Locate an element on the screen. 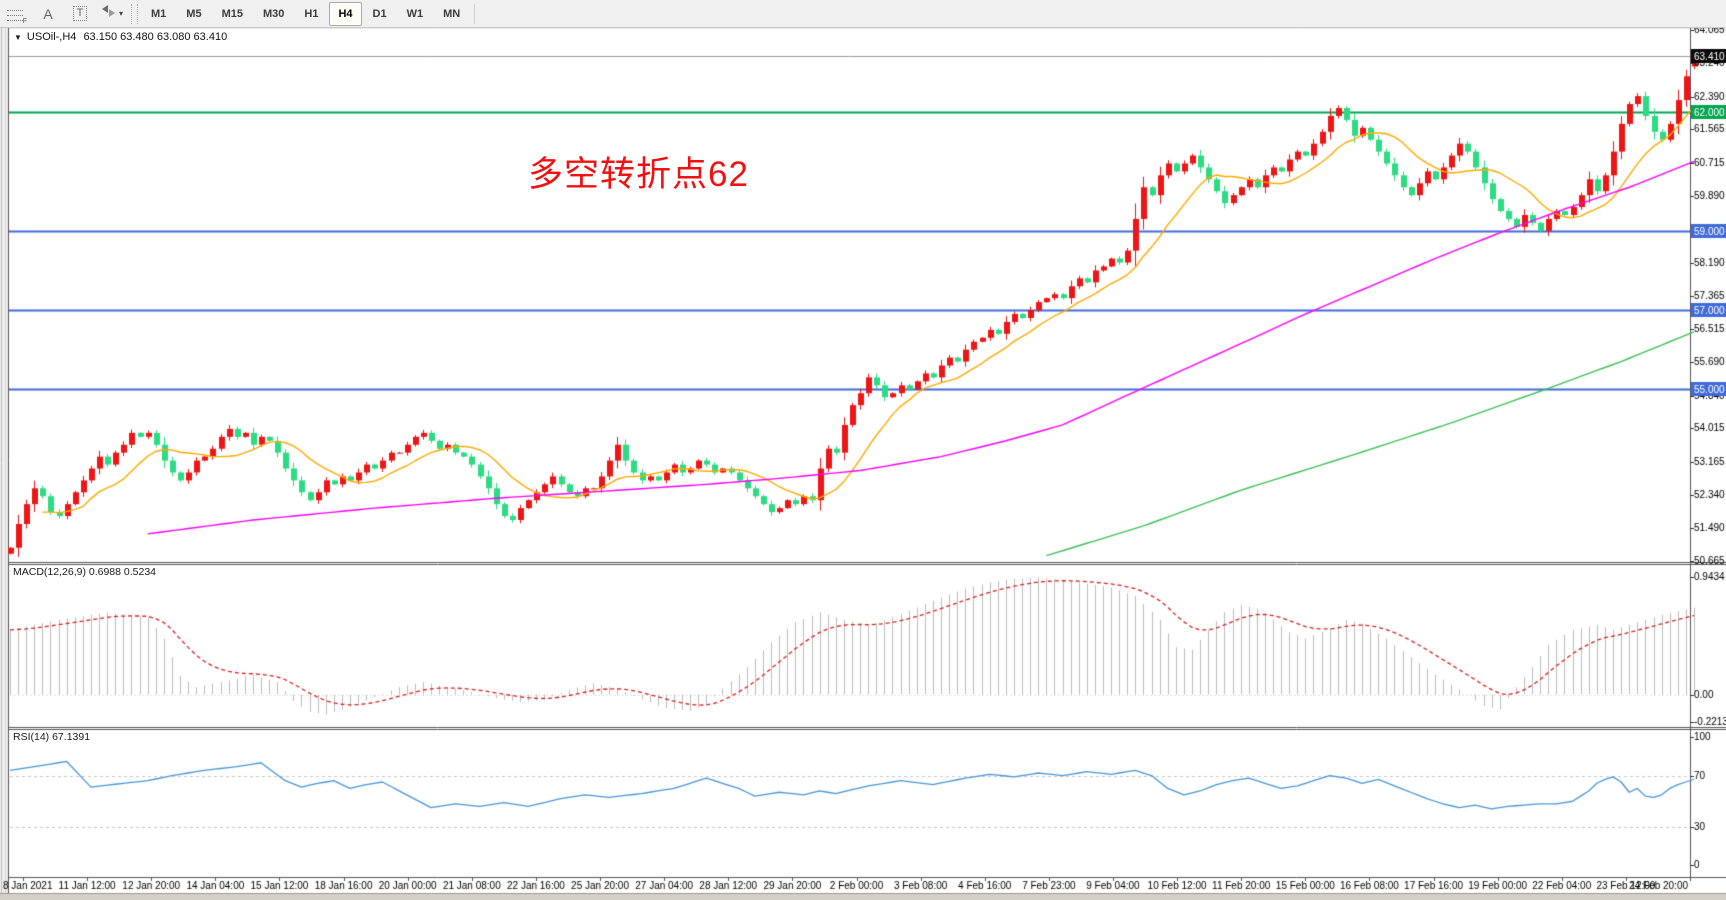 This screenshot has width=1726, height=900. timeframe-button-M5: M5 is located at coordinates (194, 13).